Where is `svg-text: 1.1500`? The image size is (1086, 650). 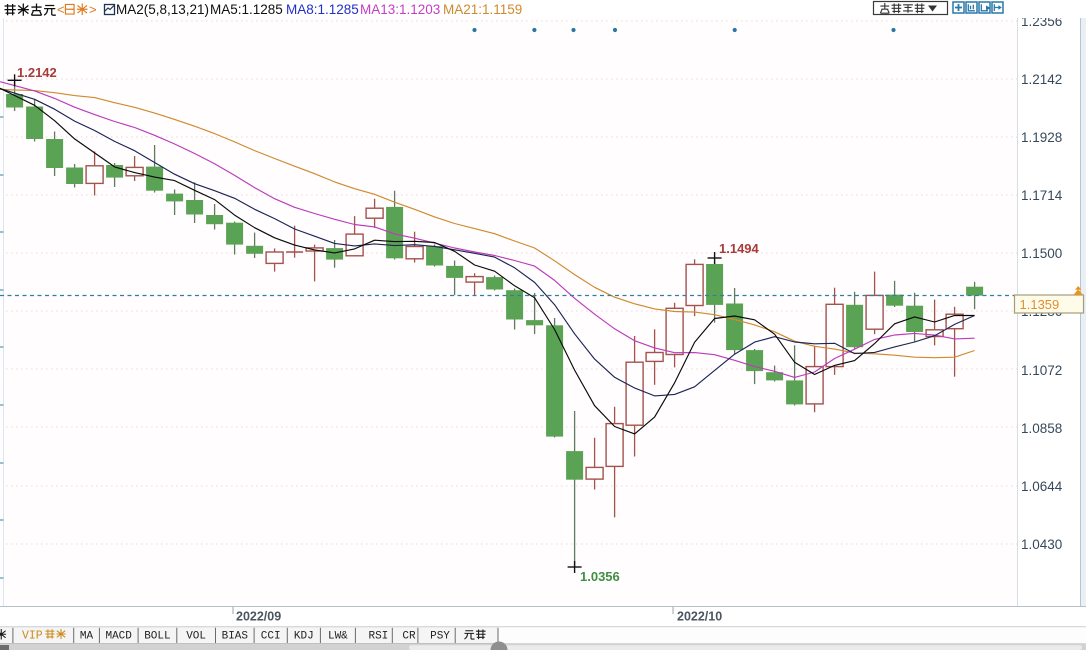
svg-text: 1.1500 is located at coordinates (1041, 253).